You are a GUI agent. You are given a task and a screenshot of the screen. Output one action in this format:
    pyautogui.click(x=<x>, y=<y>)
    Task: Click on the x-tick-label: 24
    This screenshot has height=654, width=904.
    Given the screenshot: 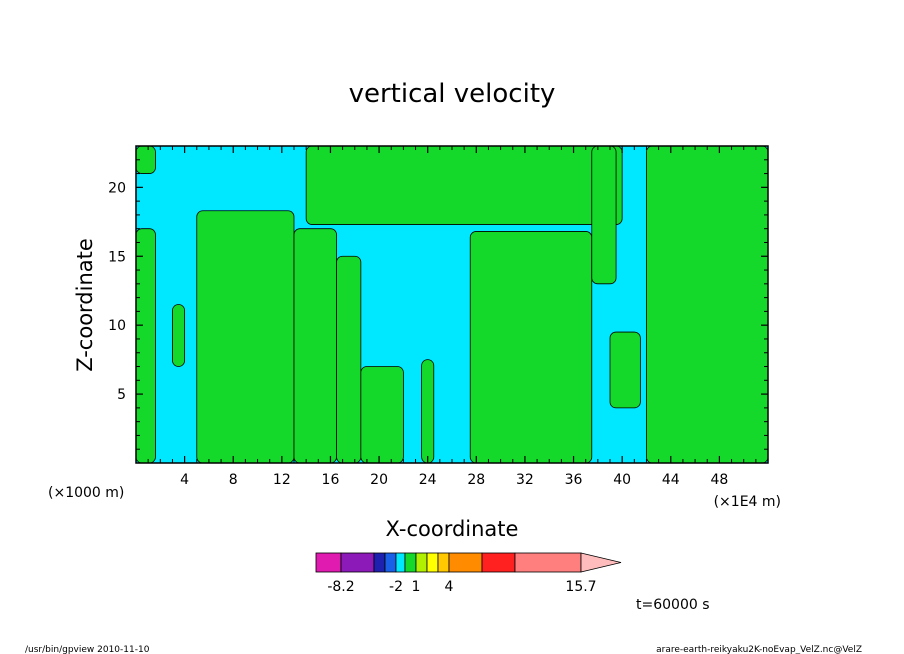 What is the action you would take?
    pyautogui.click(x=428, y=480)
    